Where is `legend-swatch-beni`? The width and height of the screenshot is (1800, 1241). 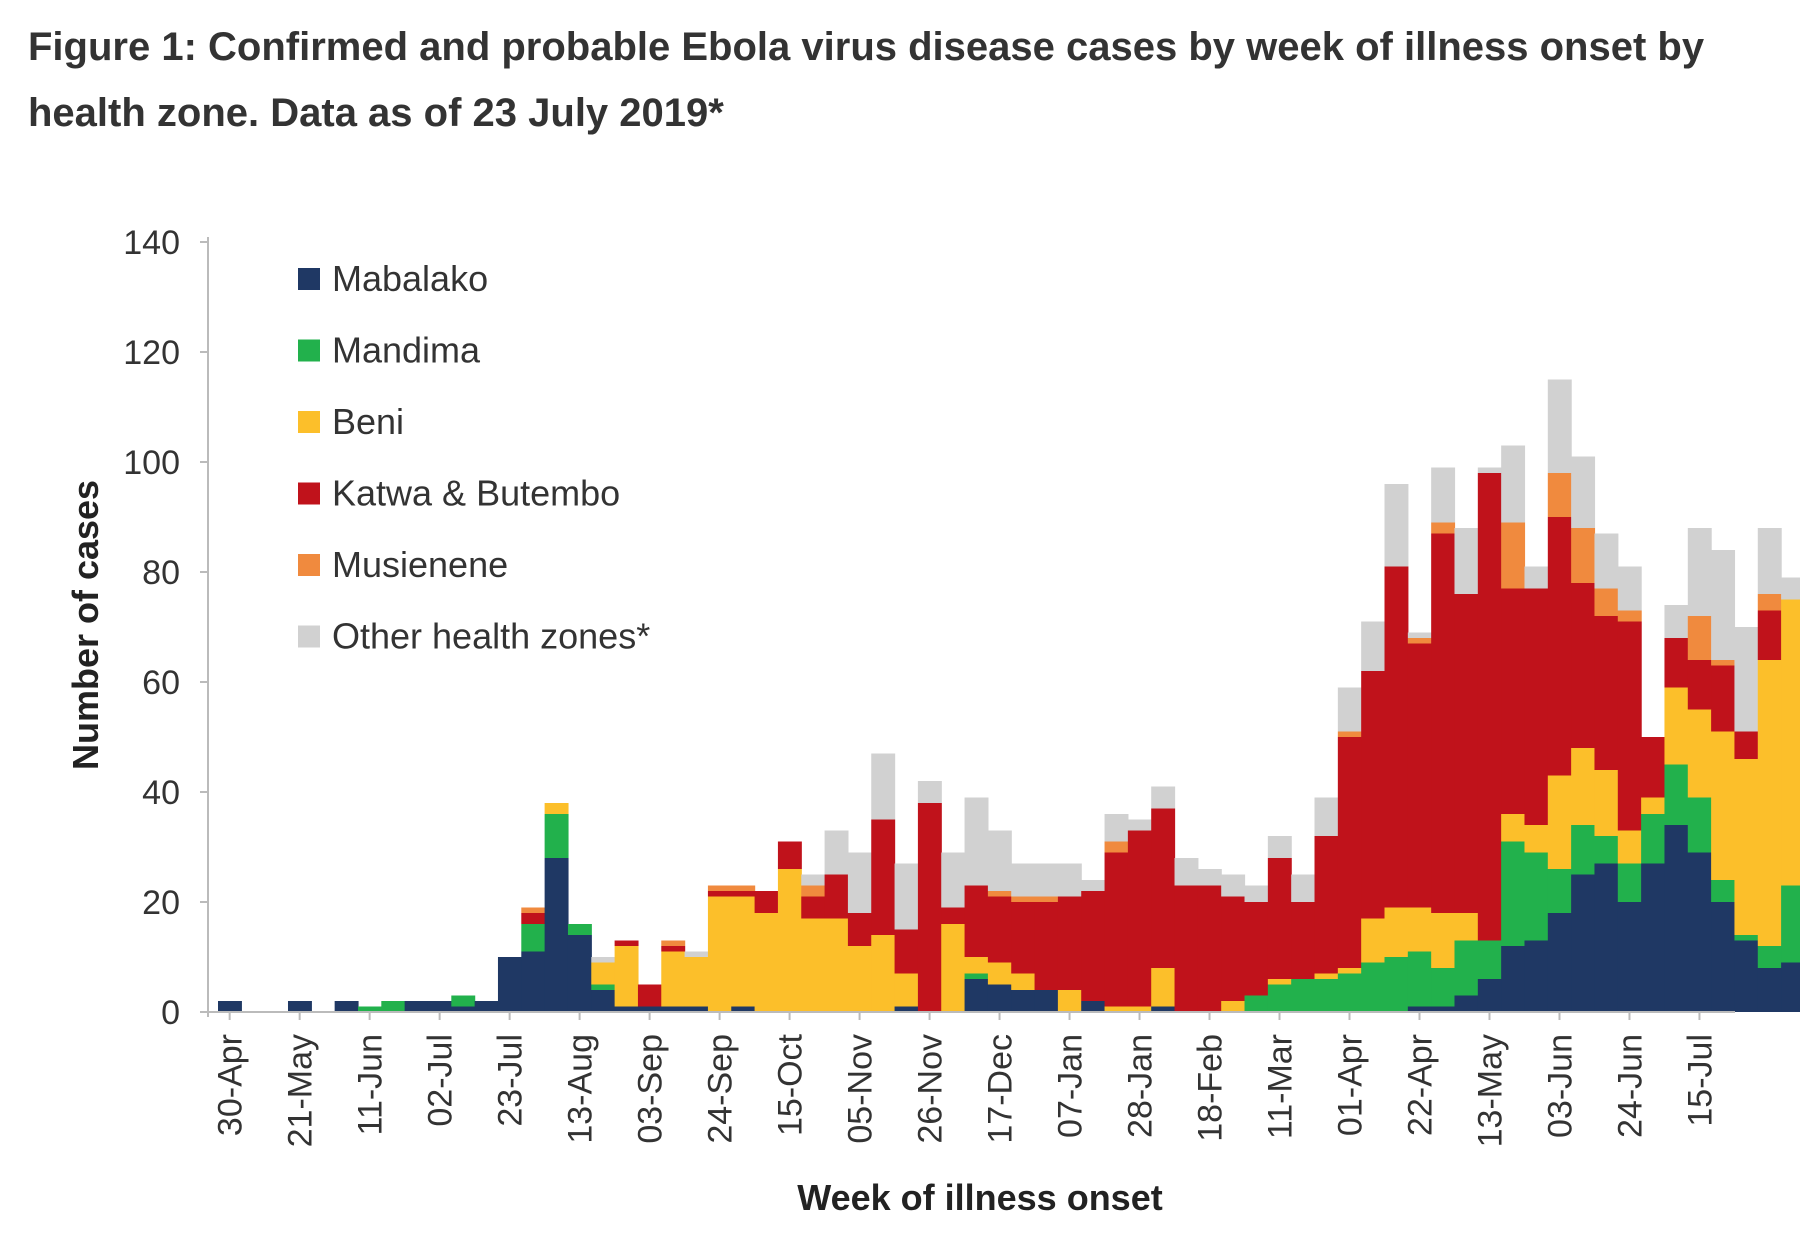 legend-swatch-beni is located at coordinates (309, 422).